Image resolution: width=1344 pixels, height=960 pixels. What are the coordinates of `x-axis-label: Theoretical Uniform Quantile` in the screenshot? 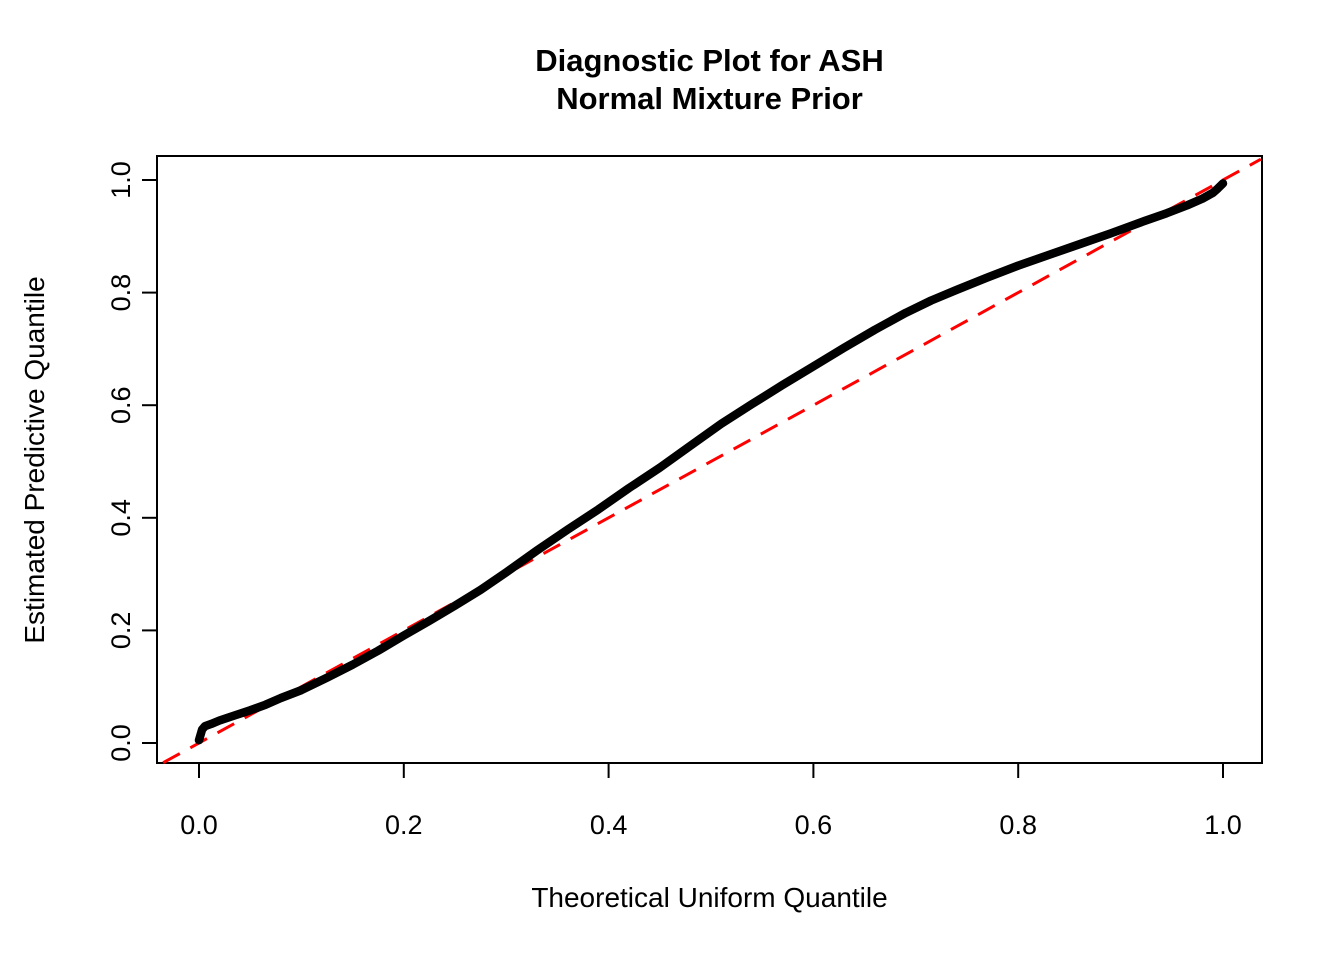 It's located at (709, 897).